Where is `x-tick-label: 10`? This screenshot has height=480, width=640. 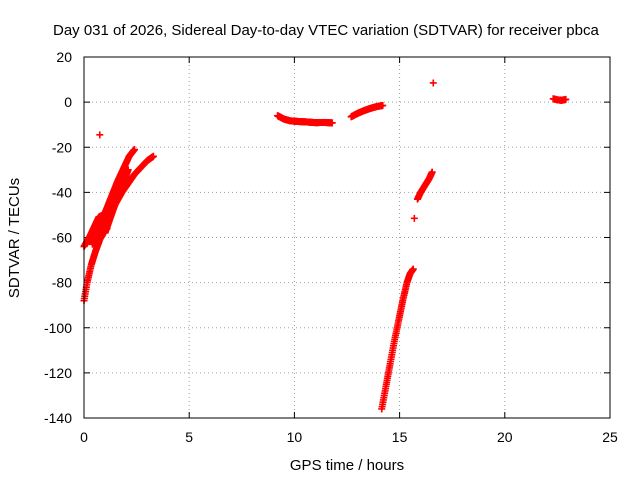 x-tick-label: 10 is located at coordinates (295, 437).